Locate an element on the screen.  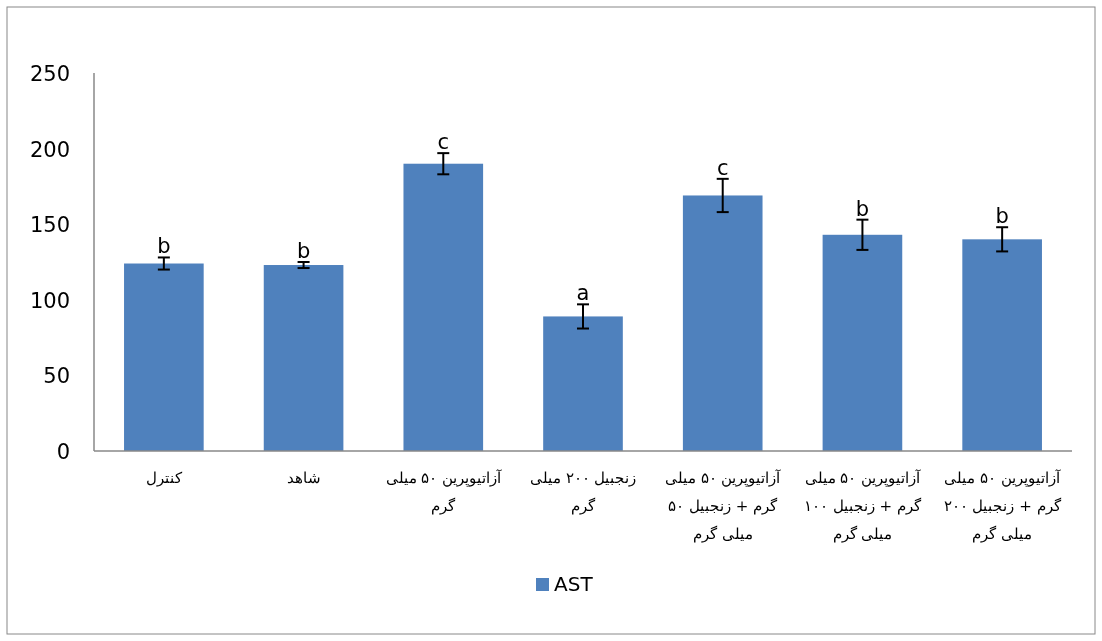
x-tick-label: کنترل is located at coordinates (164, 478).